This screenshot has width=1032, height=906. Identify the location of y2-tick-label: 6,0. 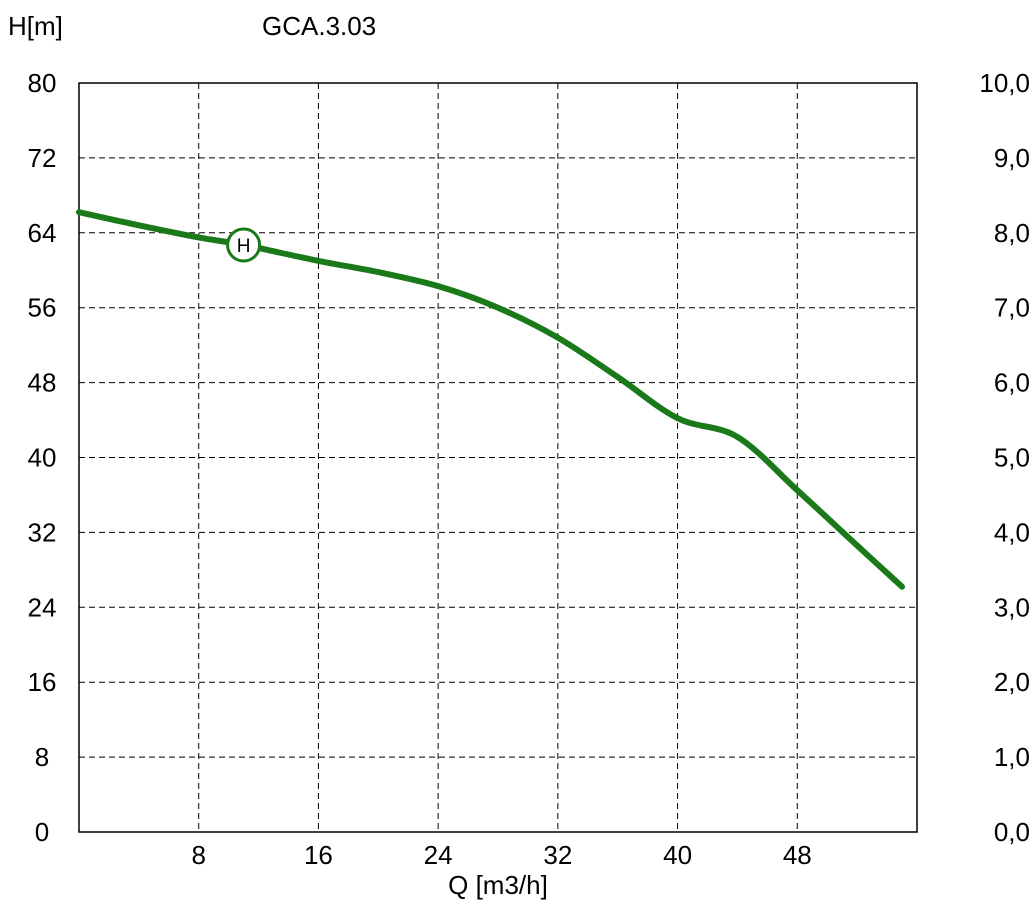
(1012, 383).